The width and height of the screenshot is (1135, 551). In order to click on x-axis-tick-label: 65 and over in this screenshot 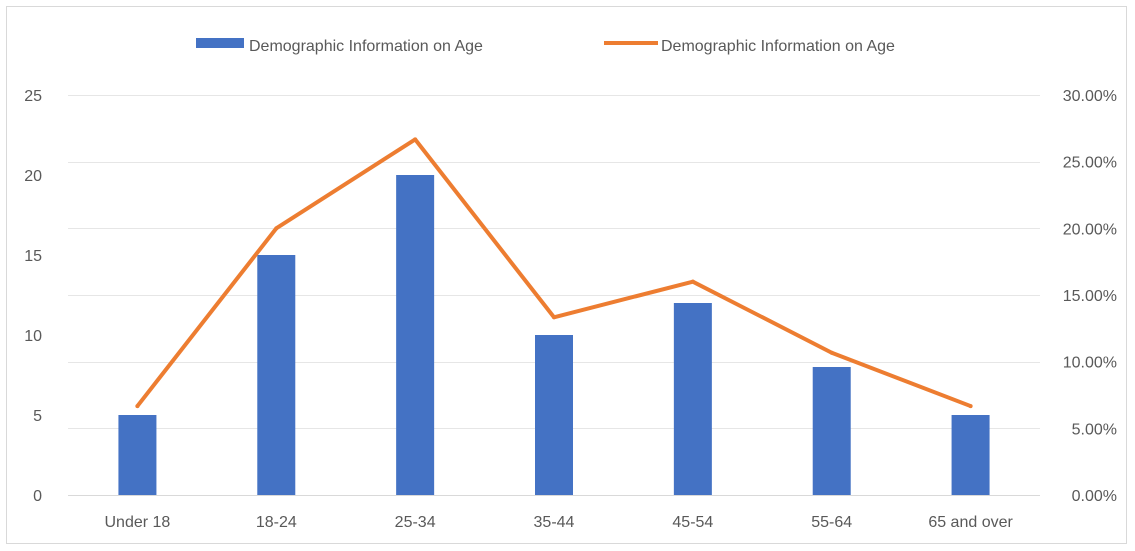, I will do `click(970, 522)`.